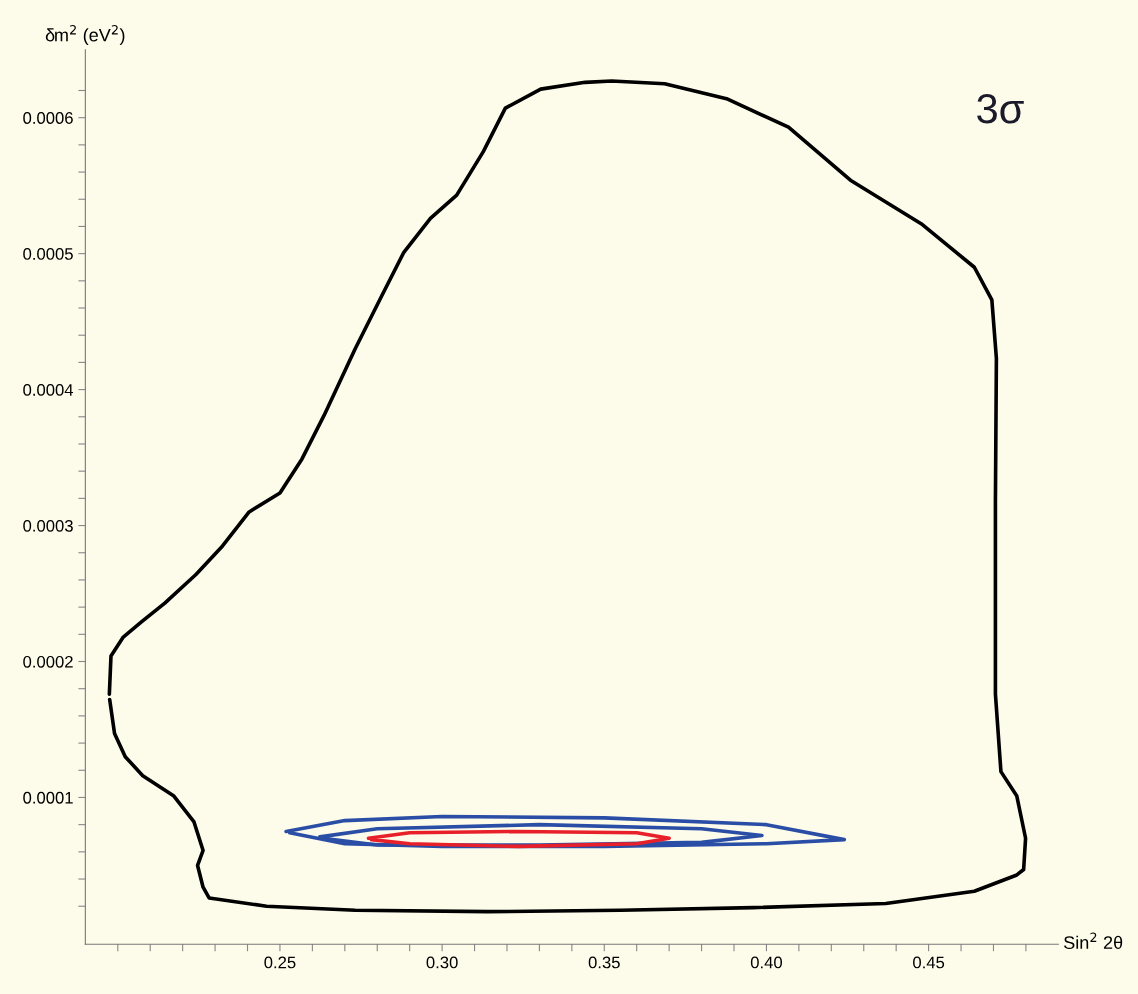 Image resolution: width=1138 pixels, height=994 pixels. What do you see at coordinates (1000, 109) in the screenshot?
I see `annotation: 3σ` at bounding box center [1000, 109].